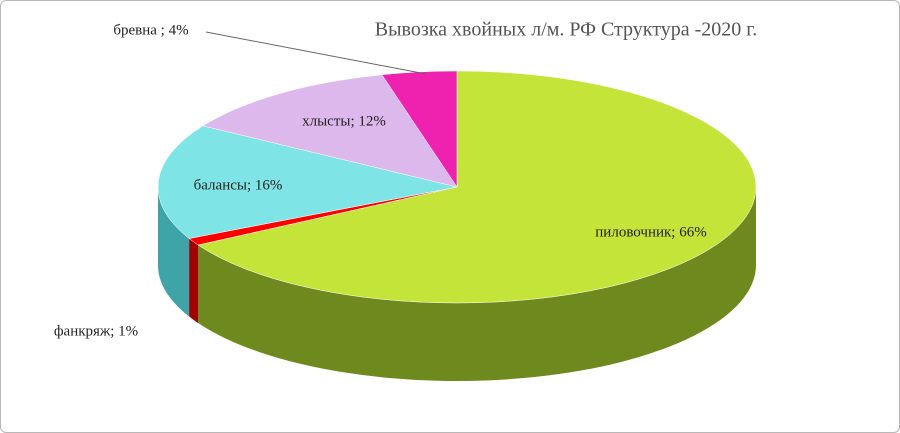 This screenshot has height=433, width=900. What do you see at coordinates (96, 331) in the screenshot?
I see `data-label: фанкряж; 1%` at bounding box center [96, 331].